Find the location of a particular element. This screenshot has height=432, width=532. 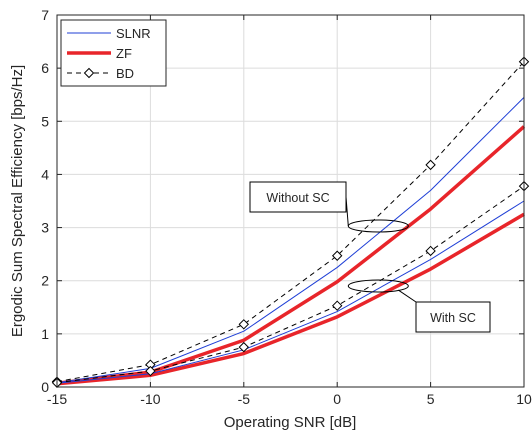

legend-label-bd: BD is located at coordinates (125, 73).